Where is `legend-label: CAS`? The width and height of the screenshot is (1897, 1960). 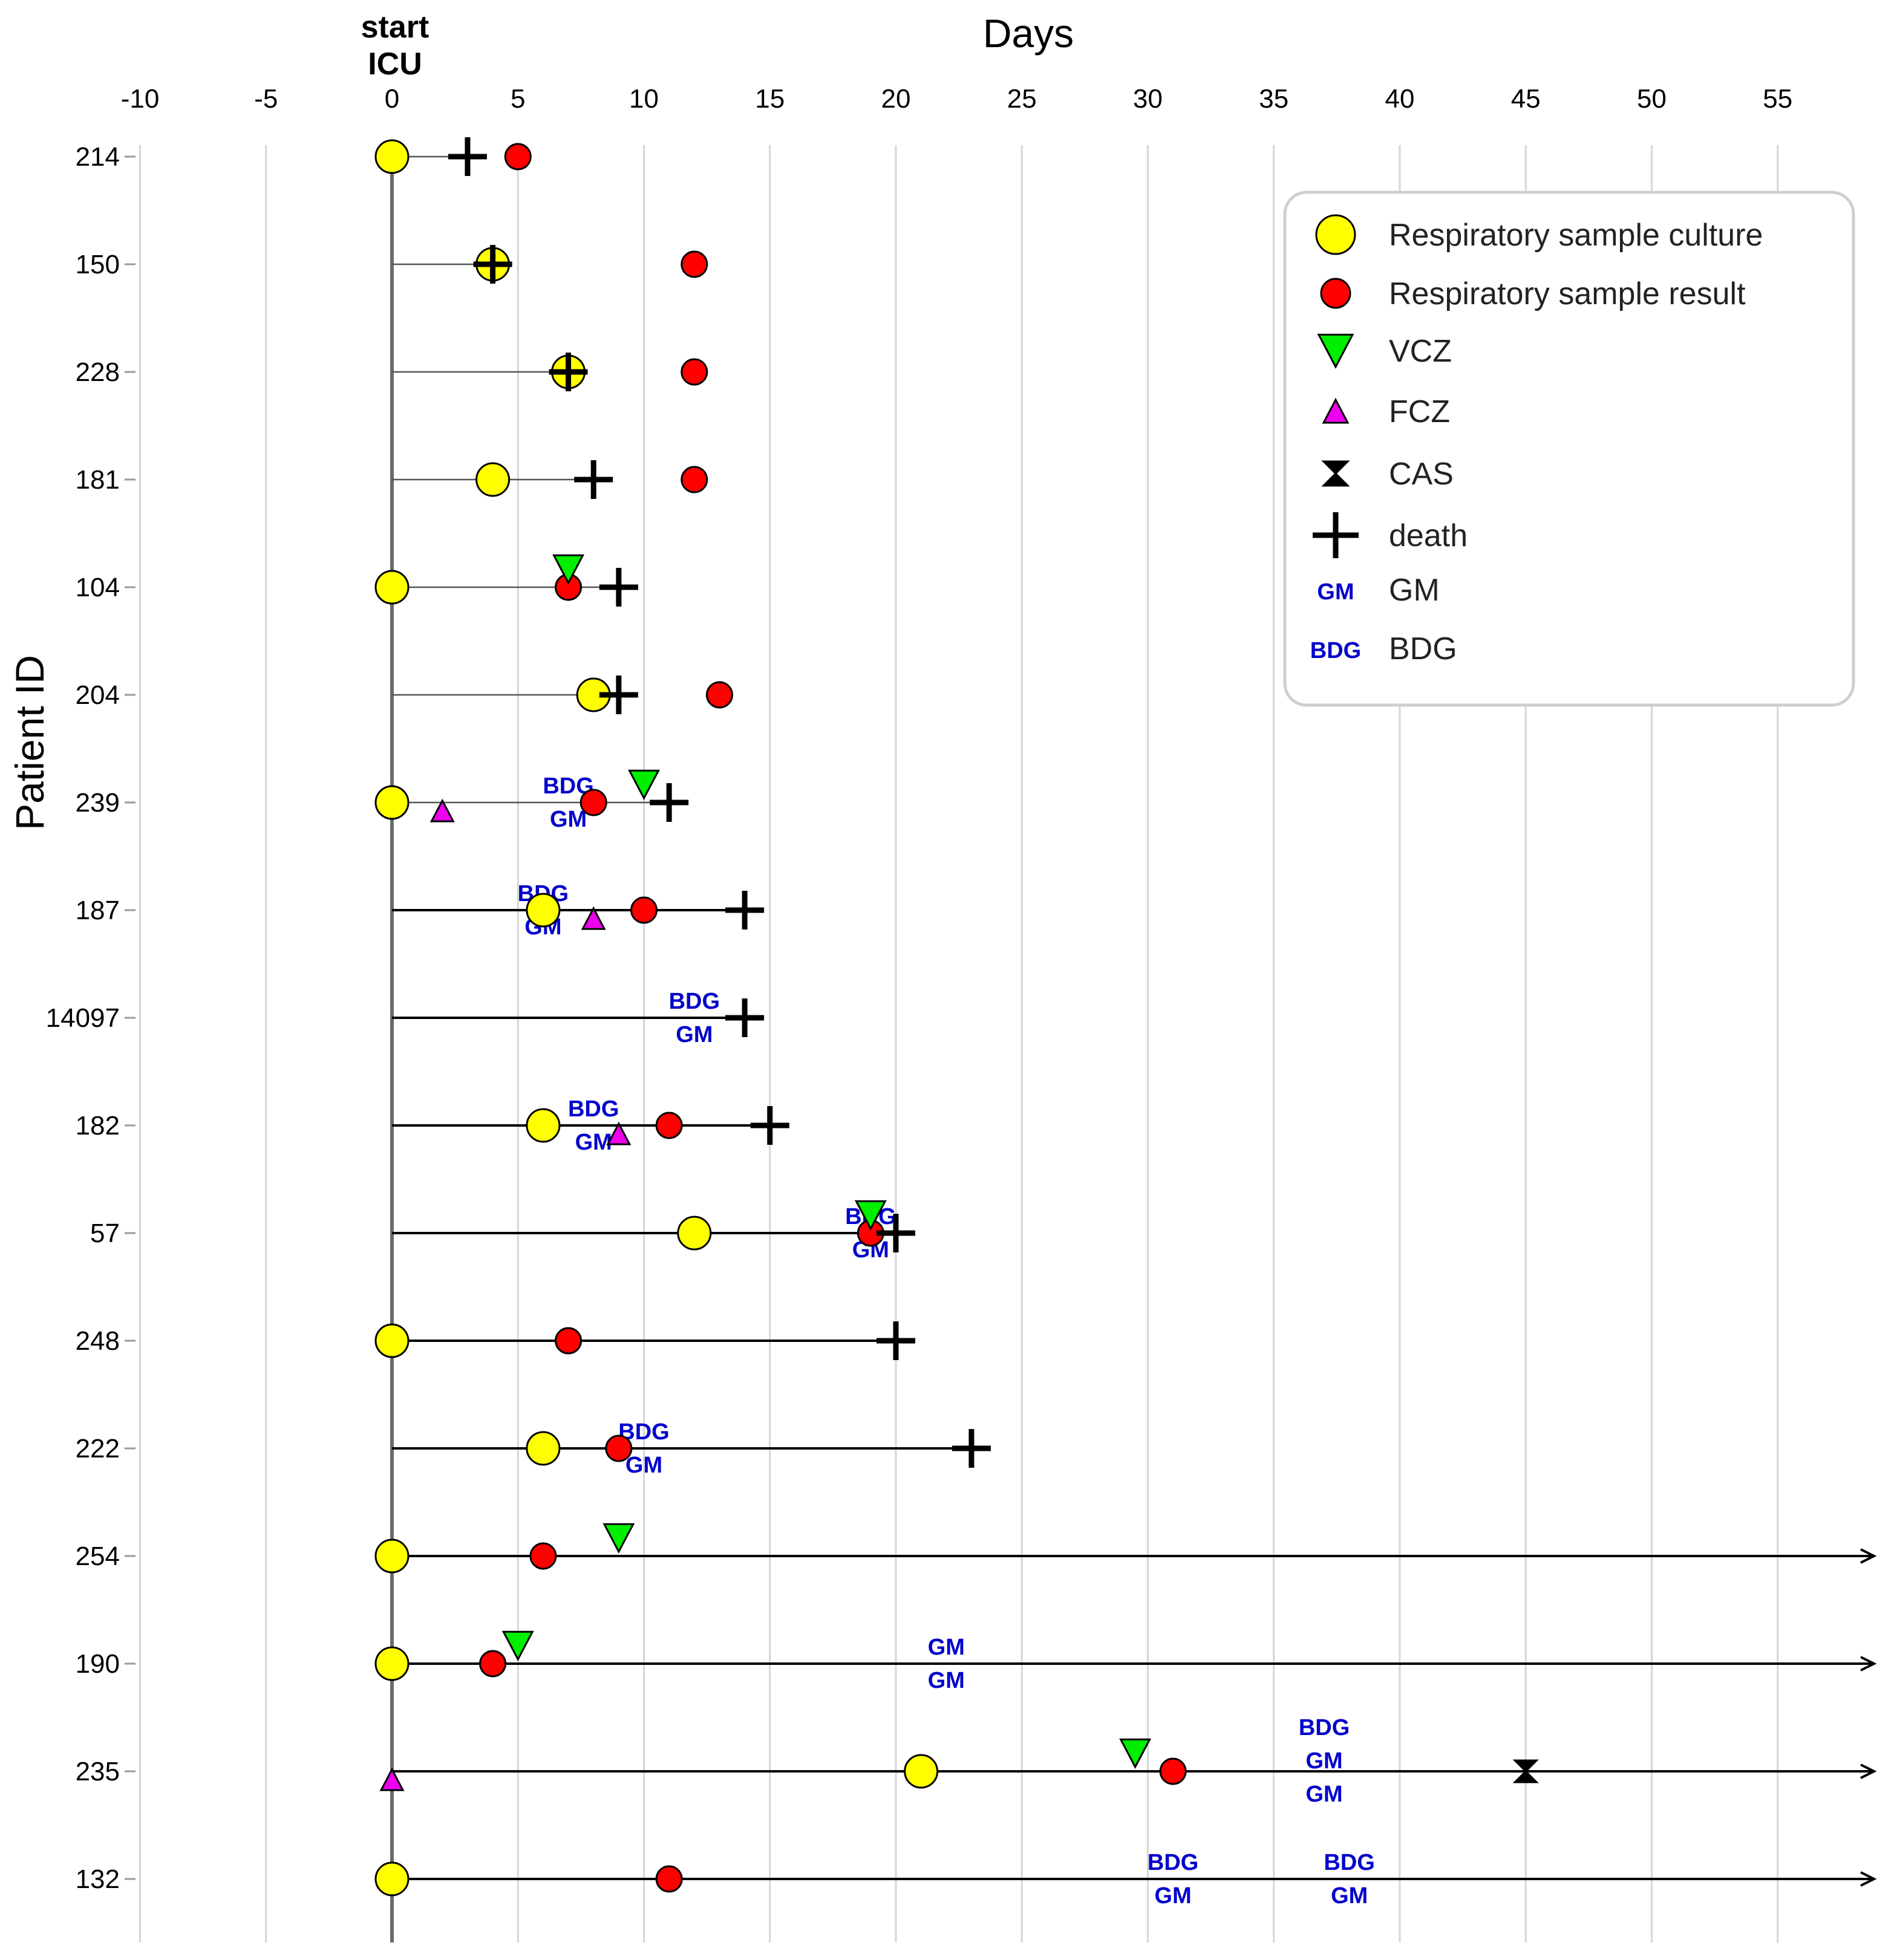 legend-label: CAS is located at coordinates (1421, 474).